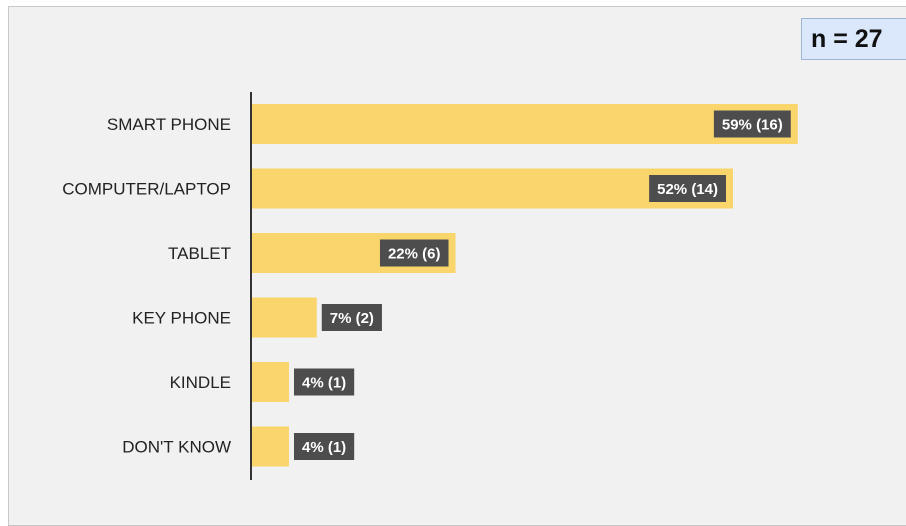  Describe the element at coordinates (169, 124) in the screenshot. I see `category-label: SMART PHONE` at that location.